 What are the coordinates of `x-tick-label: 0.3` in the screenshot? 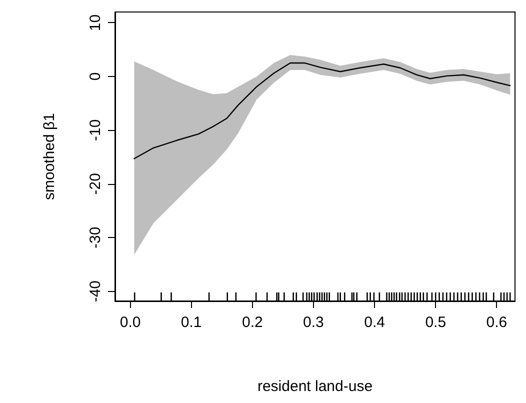 It's located at (313, 322).